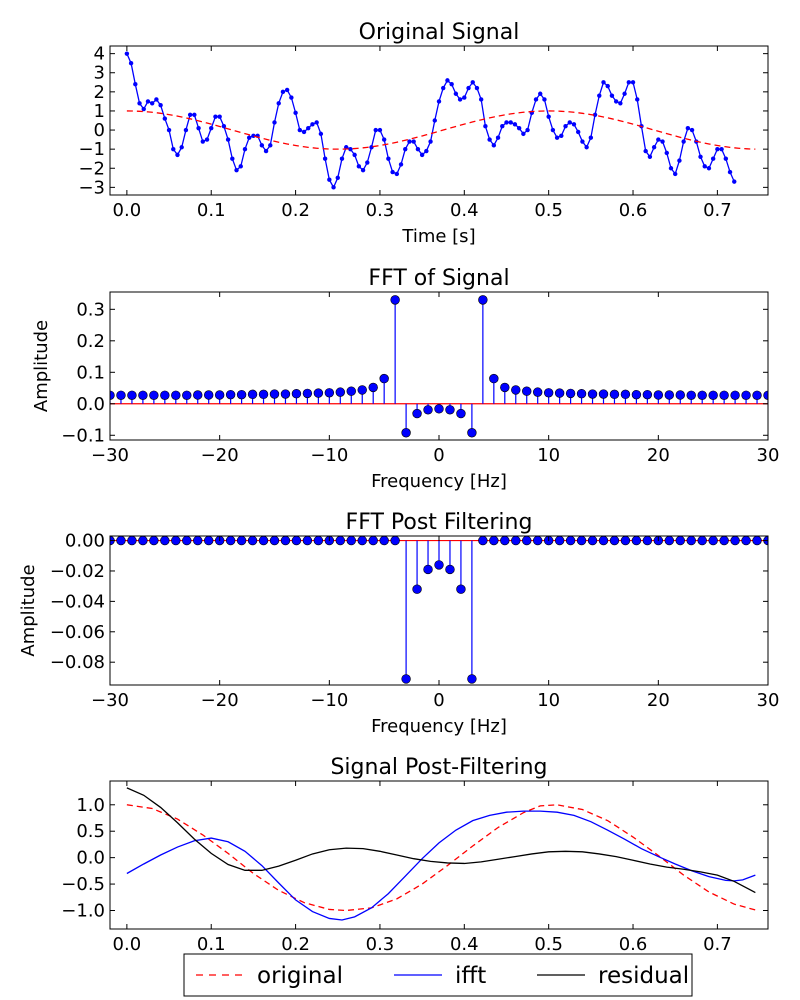 This screenshot has width=800, height=1000. Describe the element at coordinates (439, 726) in the screenshot. I see `x-axis-label: Frequency [Hz]` at that location.